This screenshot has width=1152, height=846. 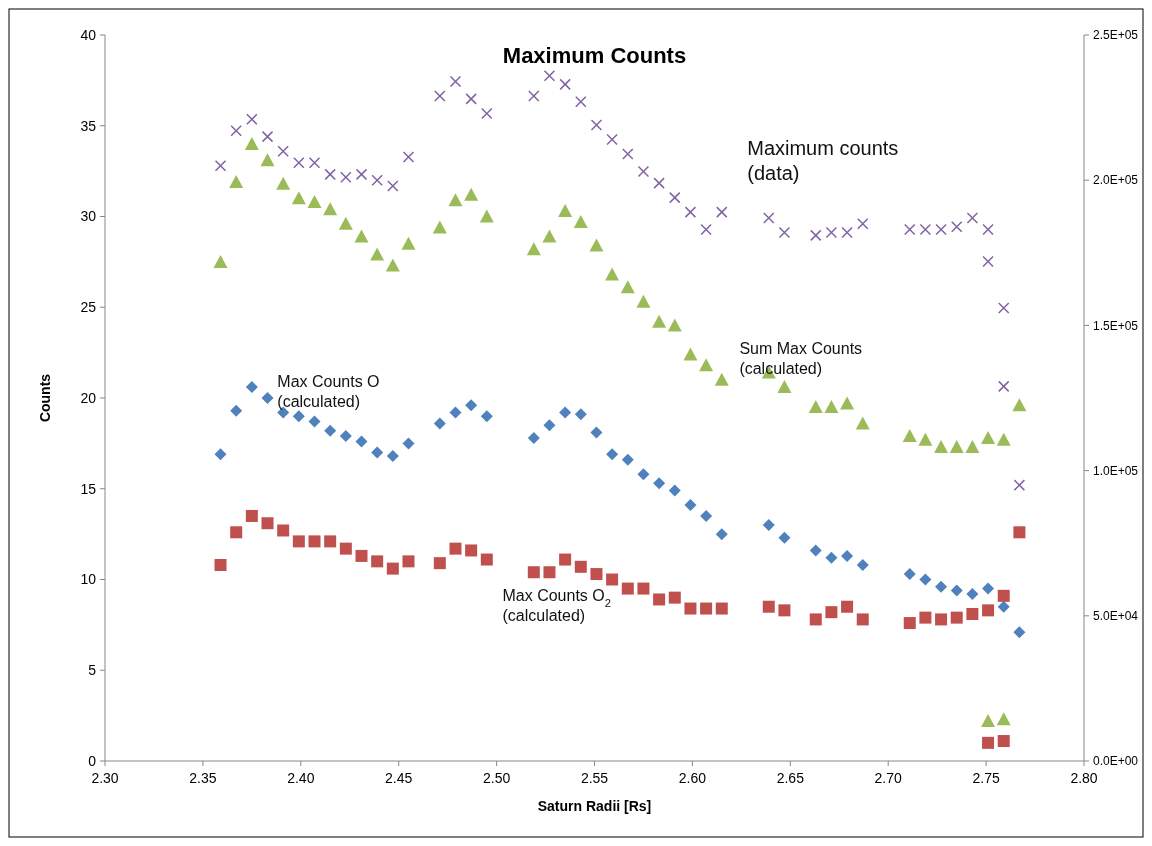 I want to click on y-axis-title: Counts, so click(x=45, y=398).